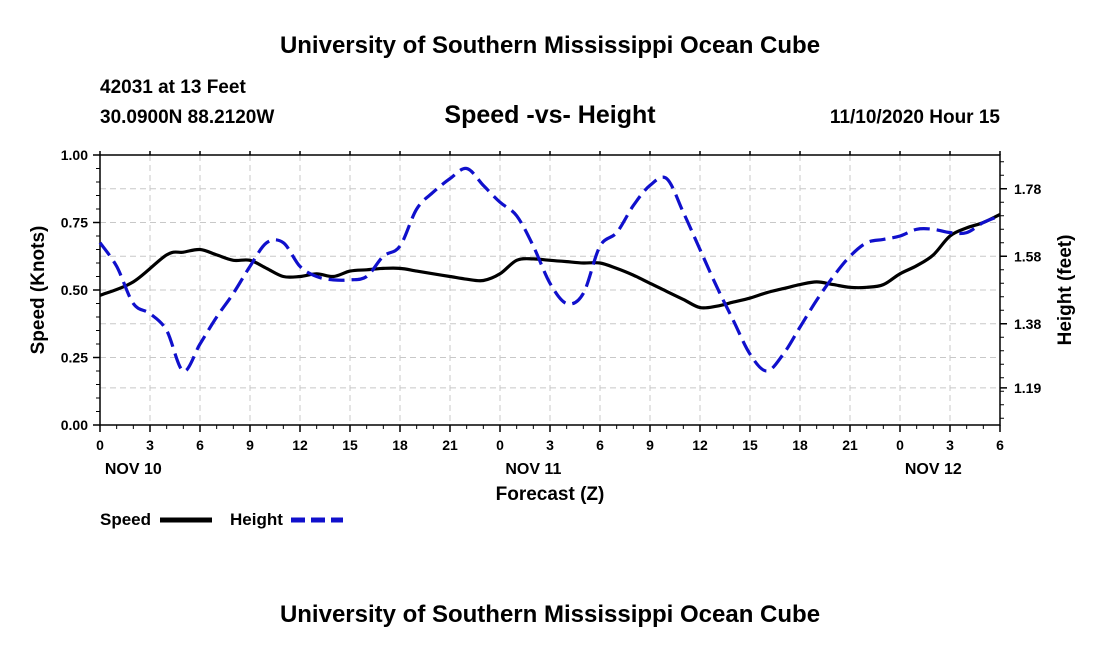  I want to click on station-coords: 30.0900N 88.2120W, so click(187, 117).